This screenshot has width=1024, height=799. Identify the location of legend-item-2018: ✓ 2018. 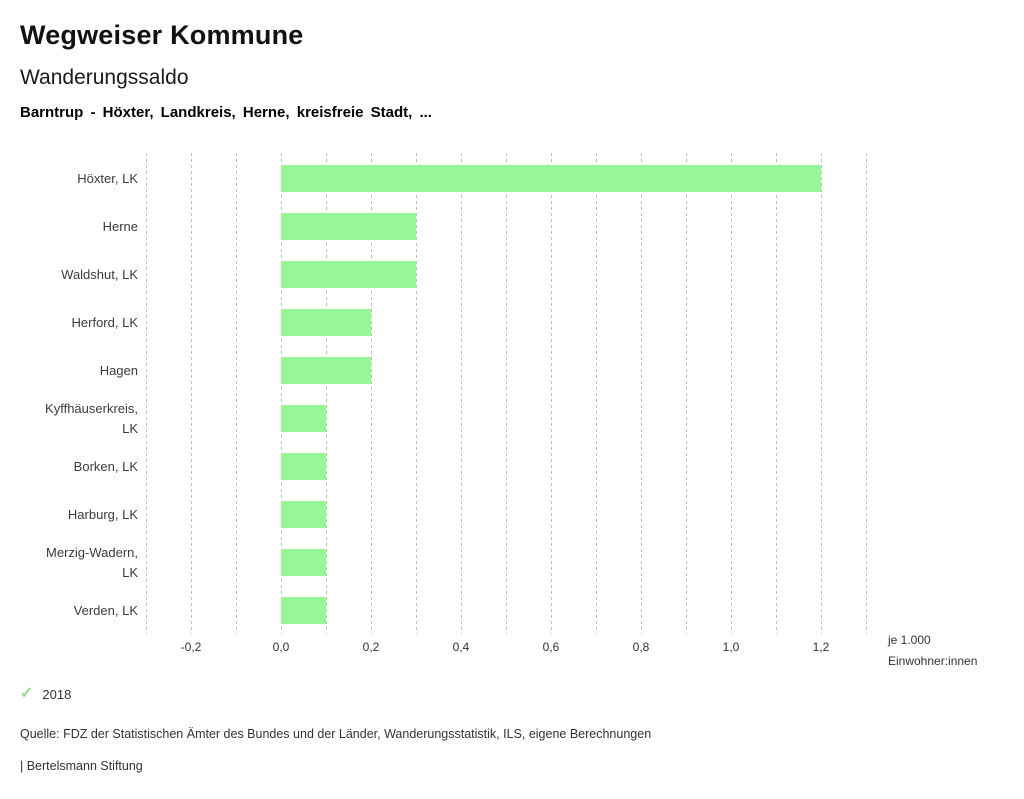
(45, 694).